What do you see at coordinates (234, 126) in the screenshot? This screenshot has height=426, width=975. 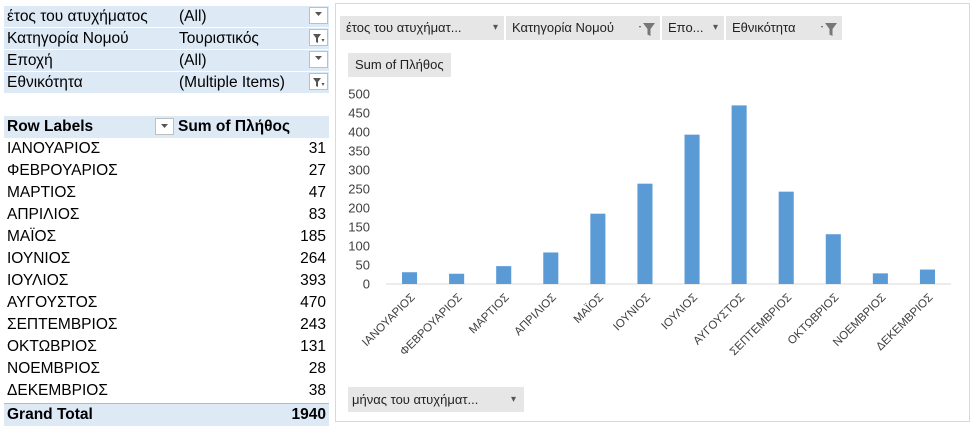 I see `value-header: Sum of Πλήθος` at bounding box center [234, 126].